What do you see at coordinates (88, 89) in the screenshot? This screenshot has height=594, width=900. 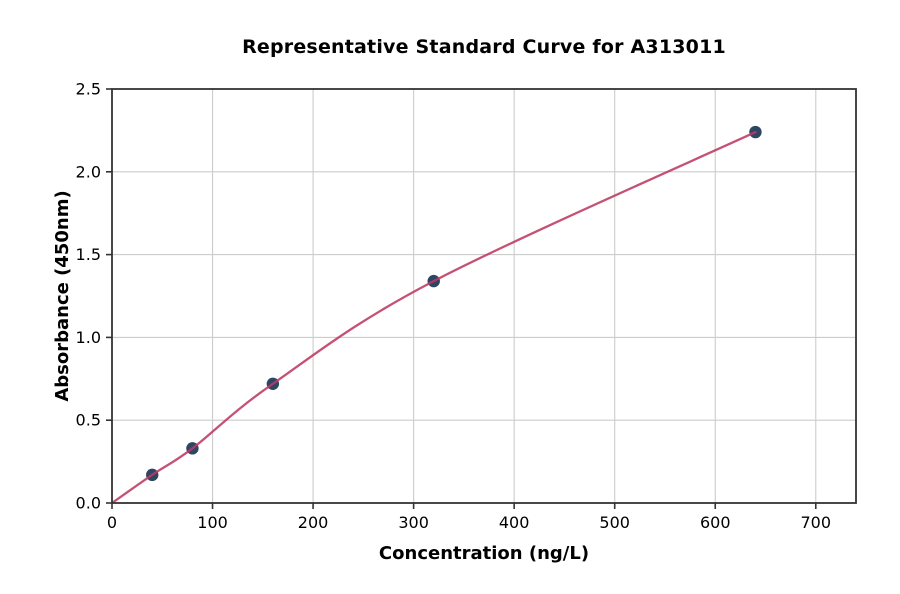 I see `y-tick-label: 2.5` at bounding box center [88, 89].